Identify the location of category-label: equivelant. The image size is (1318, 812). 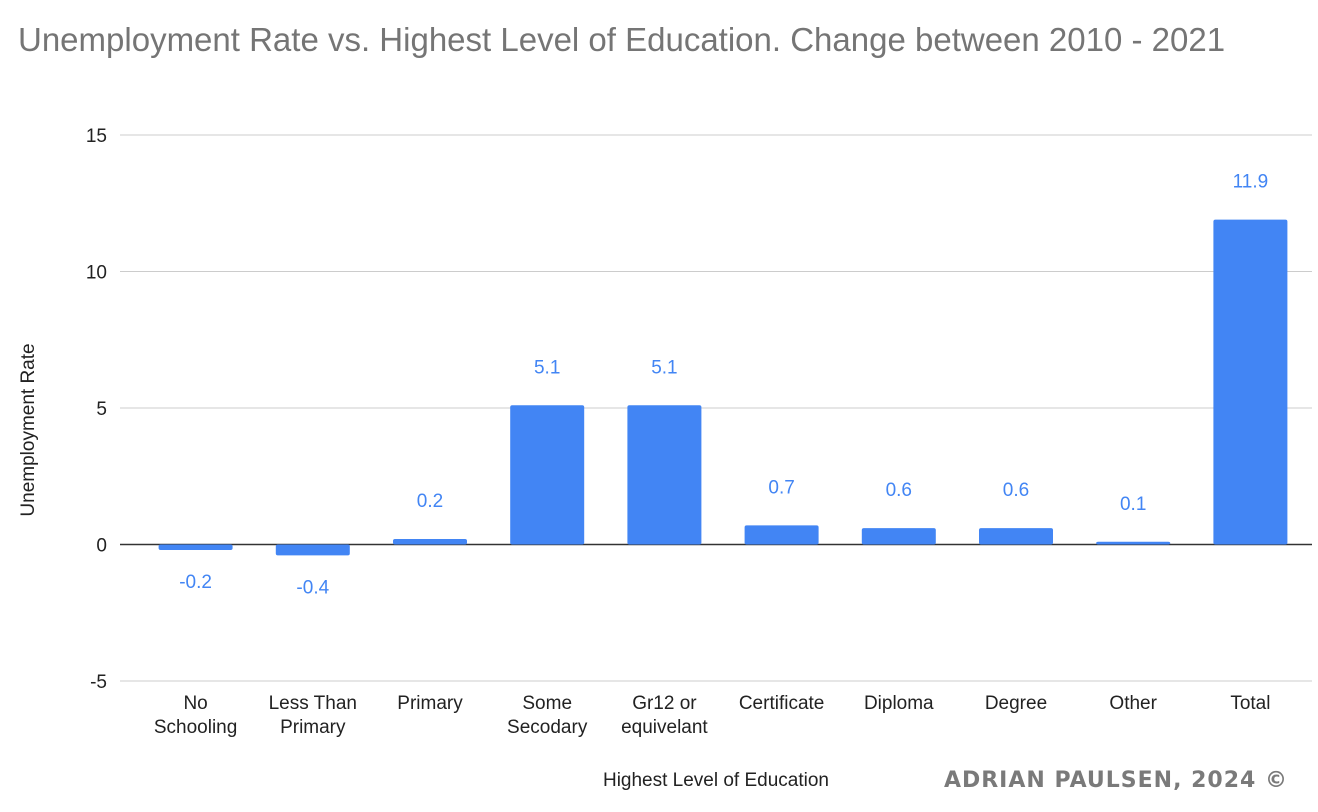
(664, 727).